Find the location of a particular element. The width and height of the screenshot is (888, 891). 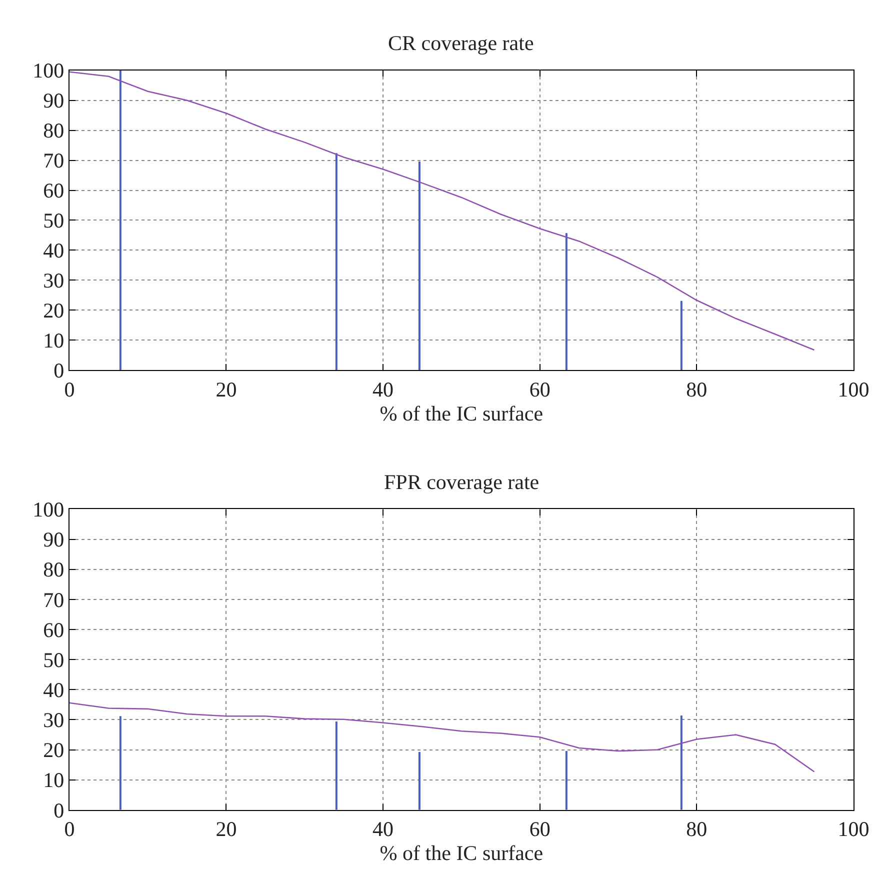

chart-title: FPR coverage rate is located at coordinates (462, 482).